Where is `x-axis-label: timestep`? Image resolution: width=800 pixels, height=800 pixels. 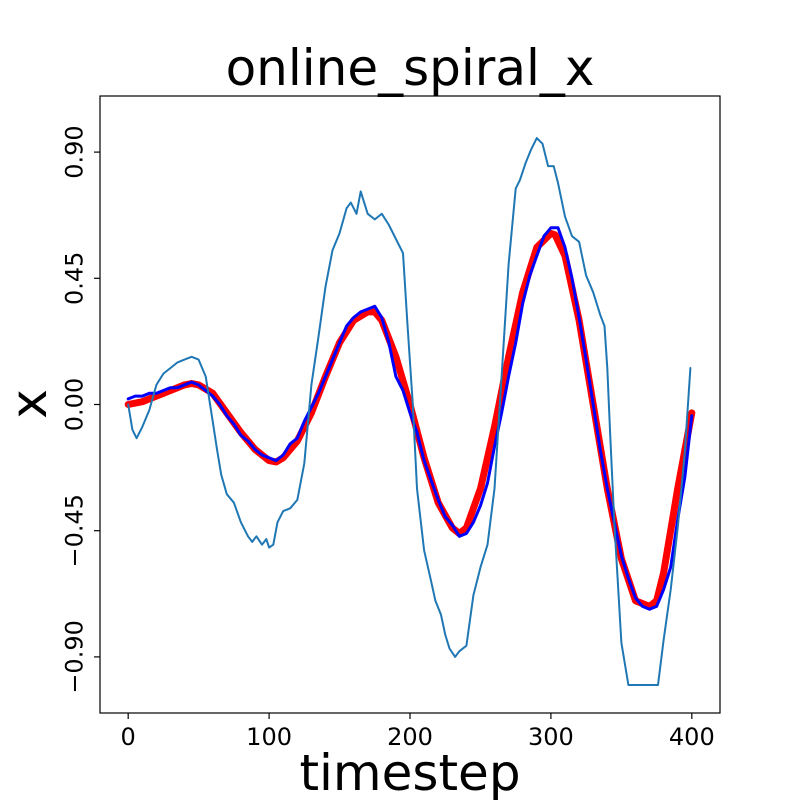 x-axis-label: timestep is located at coordinates (409, 772).